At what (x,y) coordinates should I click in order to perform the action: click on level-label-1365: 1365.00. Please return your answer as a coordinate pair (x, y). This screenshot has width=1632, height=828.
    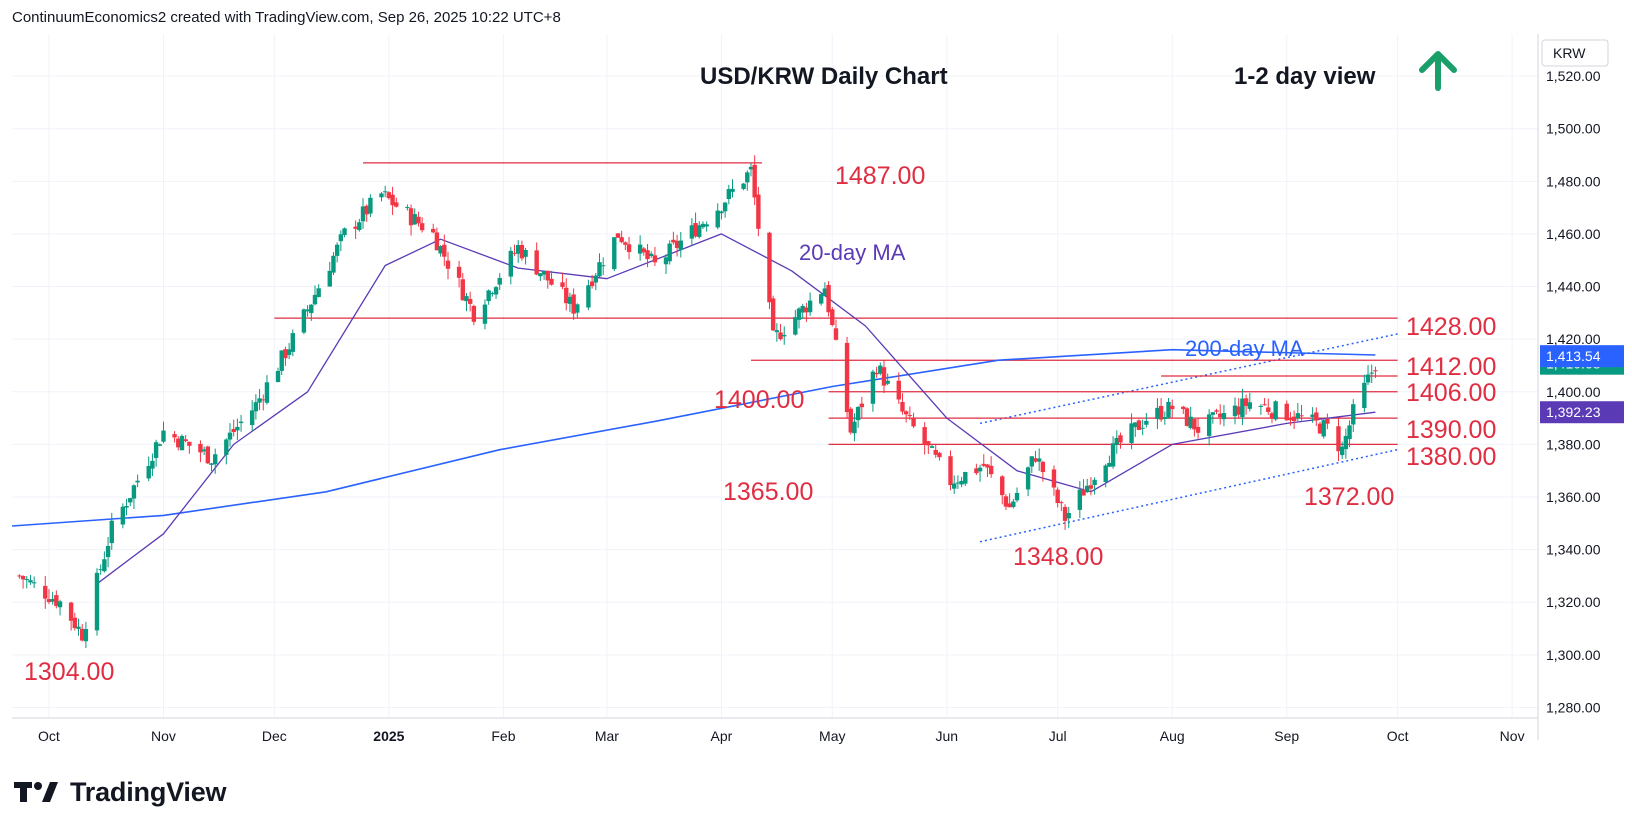
    Looking at the image, I should click on (768, 492).